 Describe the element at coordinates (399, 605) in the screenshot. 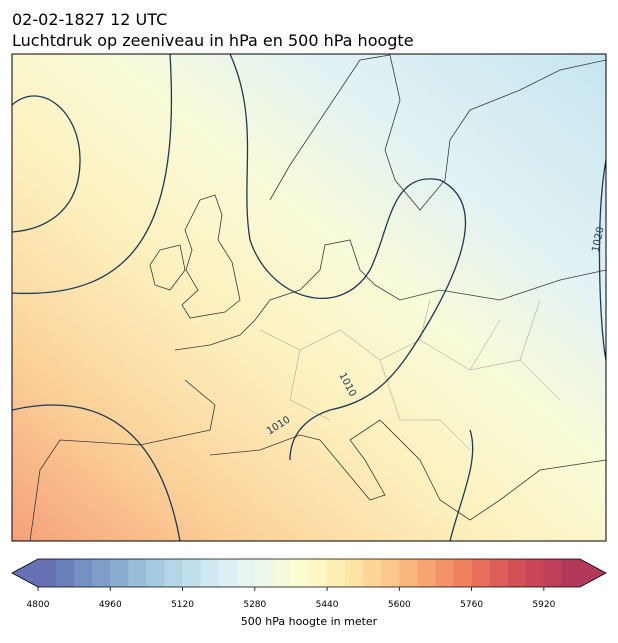

I see `colorbar-tick-label: 5600` at that location.